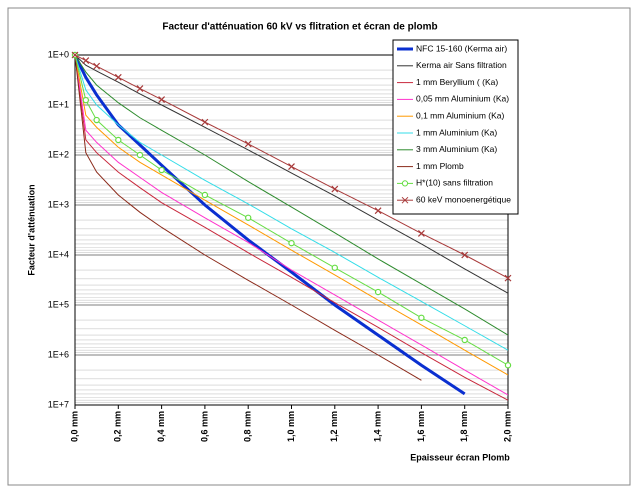 The height and width of the screenshot is (500, 640). Describe the element at coordinates (58, 254) in the screenshot. I see `y-tick-label: 1E+4` at that location.